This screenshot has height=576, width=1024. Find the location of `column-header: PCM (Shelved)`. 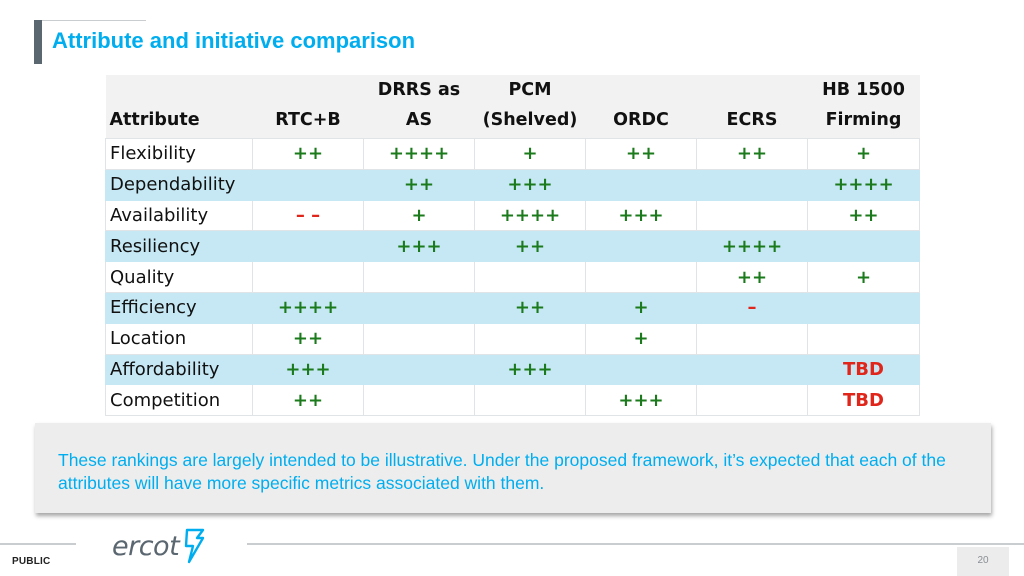

column-header: PCM (Shelved) is located at coordinates (530, 107).